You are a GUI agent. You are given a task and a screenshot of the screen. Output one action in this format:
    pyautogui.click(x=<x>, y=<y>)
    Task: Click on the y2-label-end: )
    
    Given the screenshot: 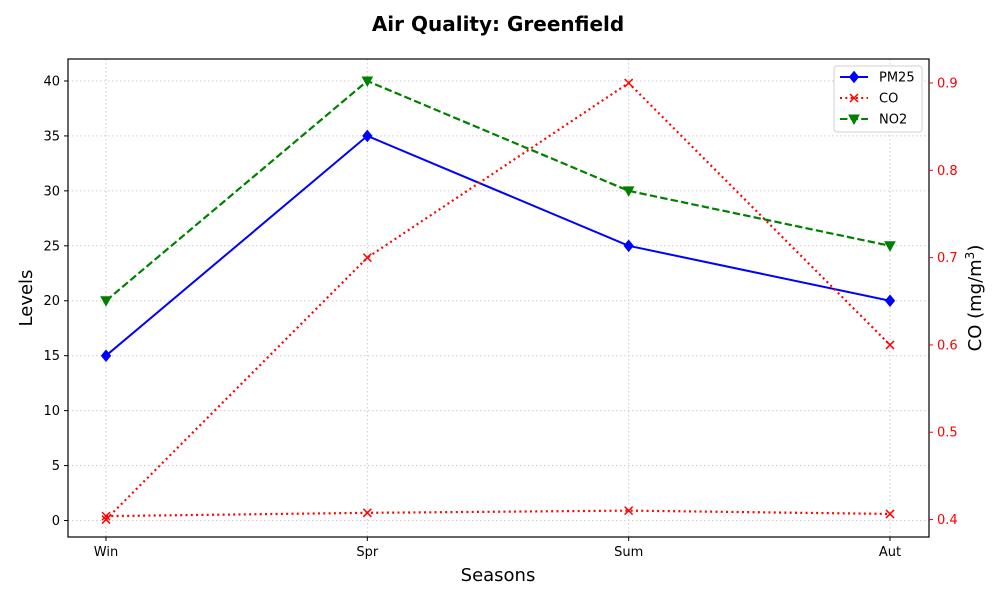 What is the action you would take?
    pyautogui.click(x=975, y=248)
    